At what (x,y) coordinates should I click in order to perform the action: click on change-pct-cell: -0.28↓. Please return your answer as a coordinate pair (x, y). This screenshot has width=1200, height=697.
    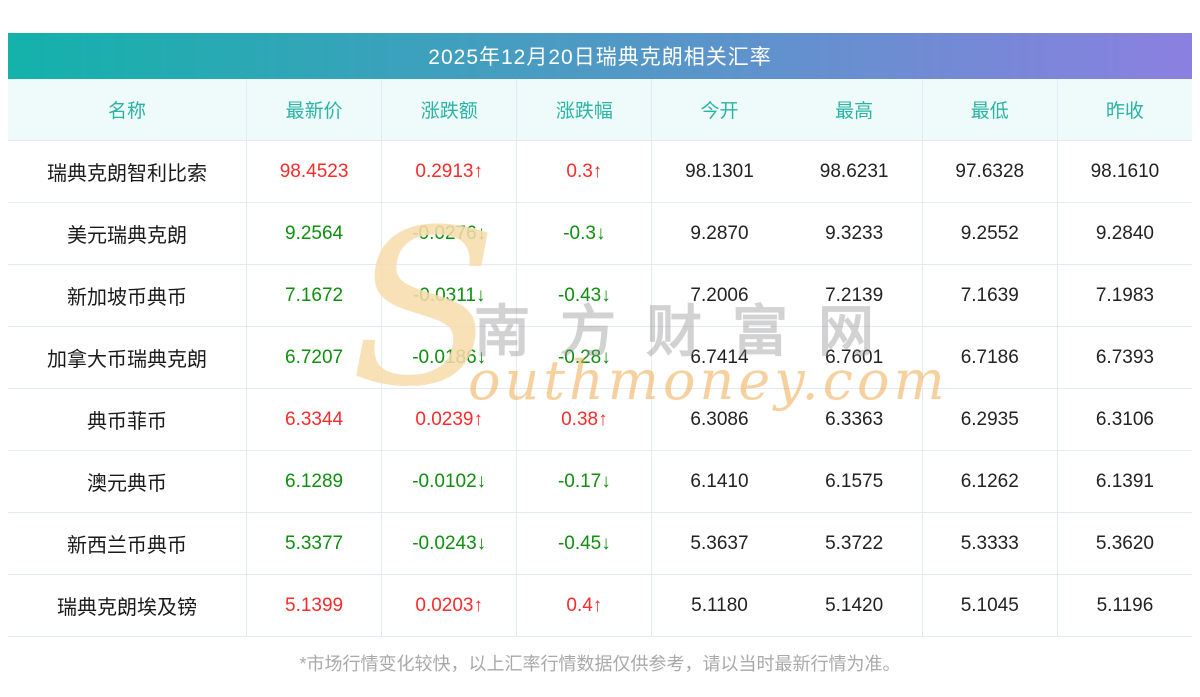
    Looking at the image, I should click on (584, 357).